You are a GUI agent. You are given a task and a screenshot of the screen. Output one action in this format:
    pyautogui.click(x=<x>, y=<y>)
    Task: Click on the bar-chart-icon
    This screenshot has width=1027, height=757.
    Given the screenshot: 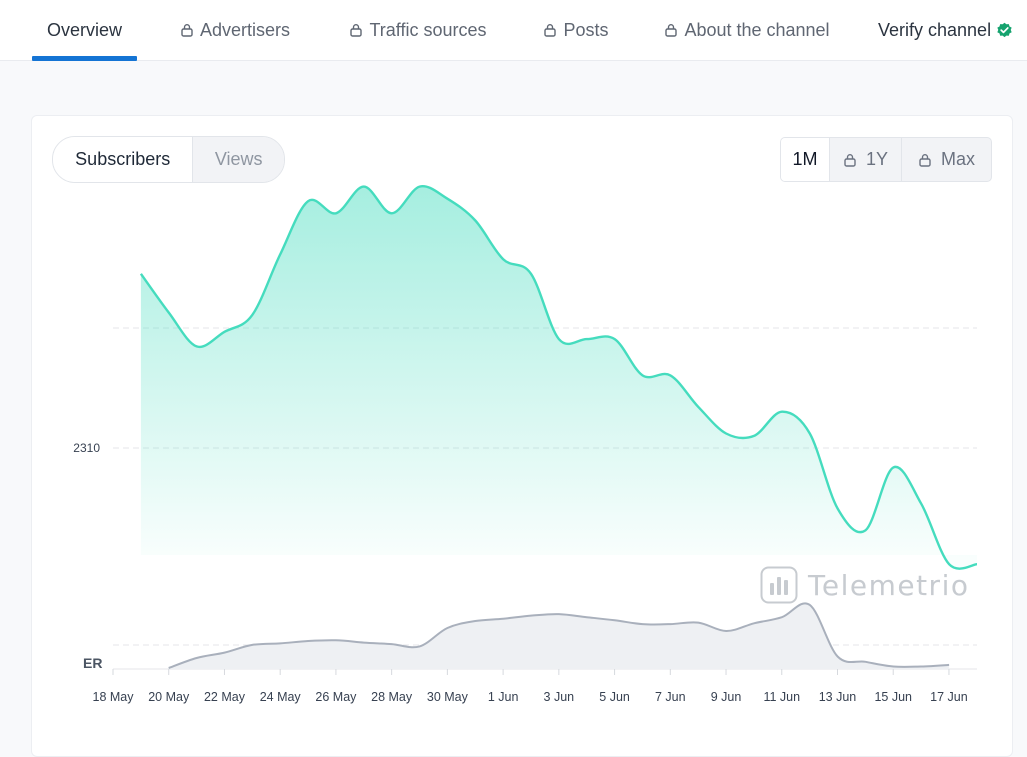 What is the action you would take?
    pyautogui.click(x=779, y=585)
    